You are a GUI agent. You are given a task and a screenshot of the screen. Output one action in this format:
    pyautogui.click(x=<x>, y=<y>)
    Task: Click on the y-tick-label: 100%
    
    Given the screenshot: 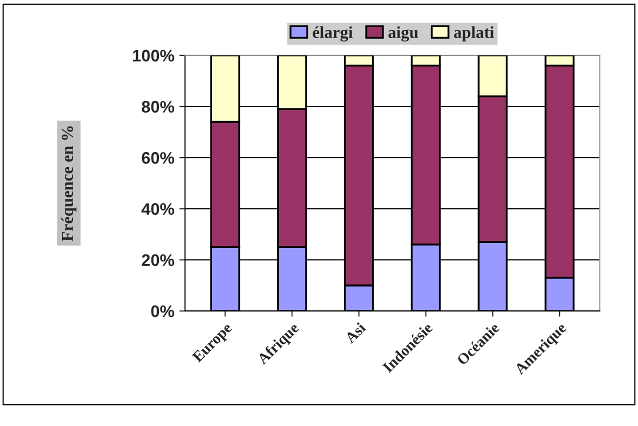 What is the action you would take?
    pyautogui.click(x=153, y=56)
    